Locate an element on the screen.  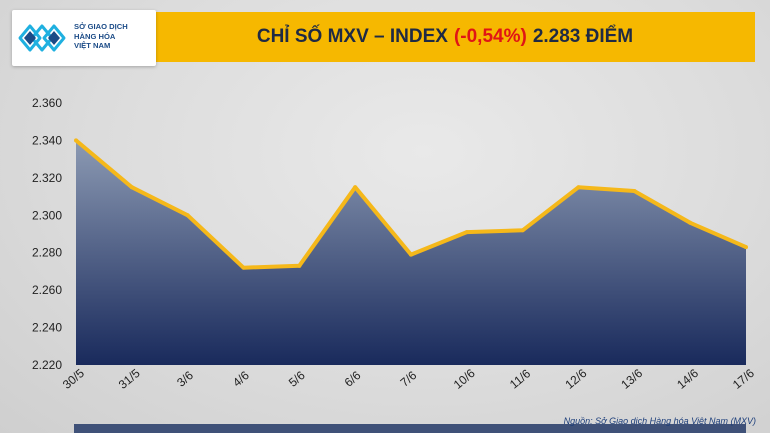
x-tick-label: 7/6 is located at coordinates (409, 379).